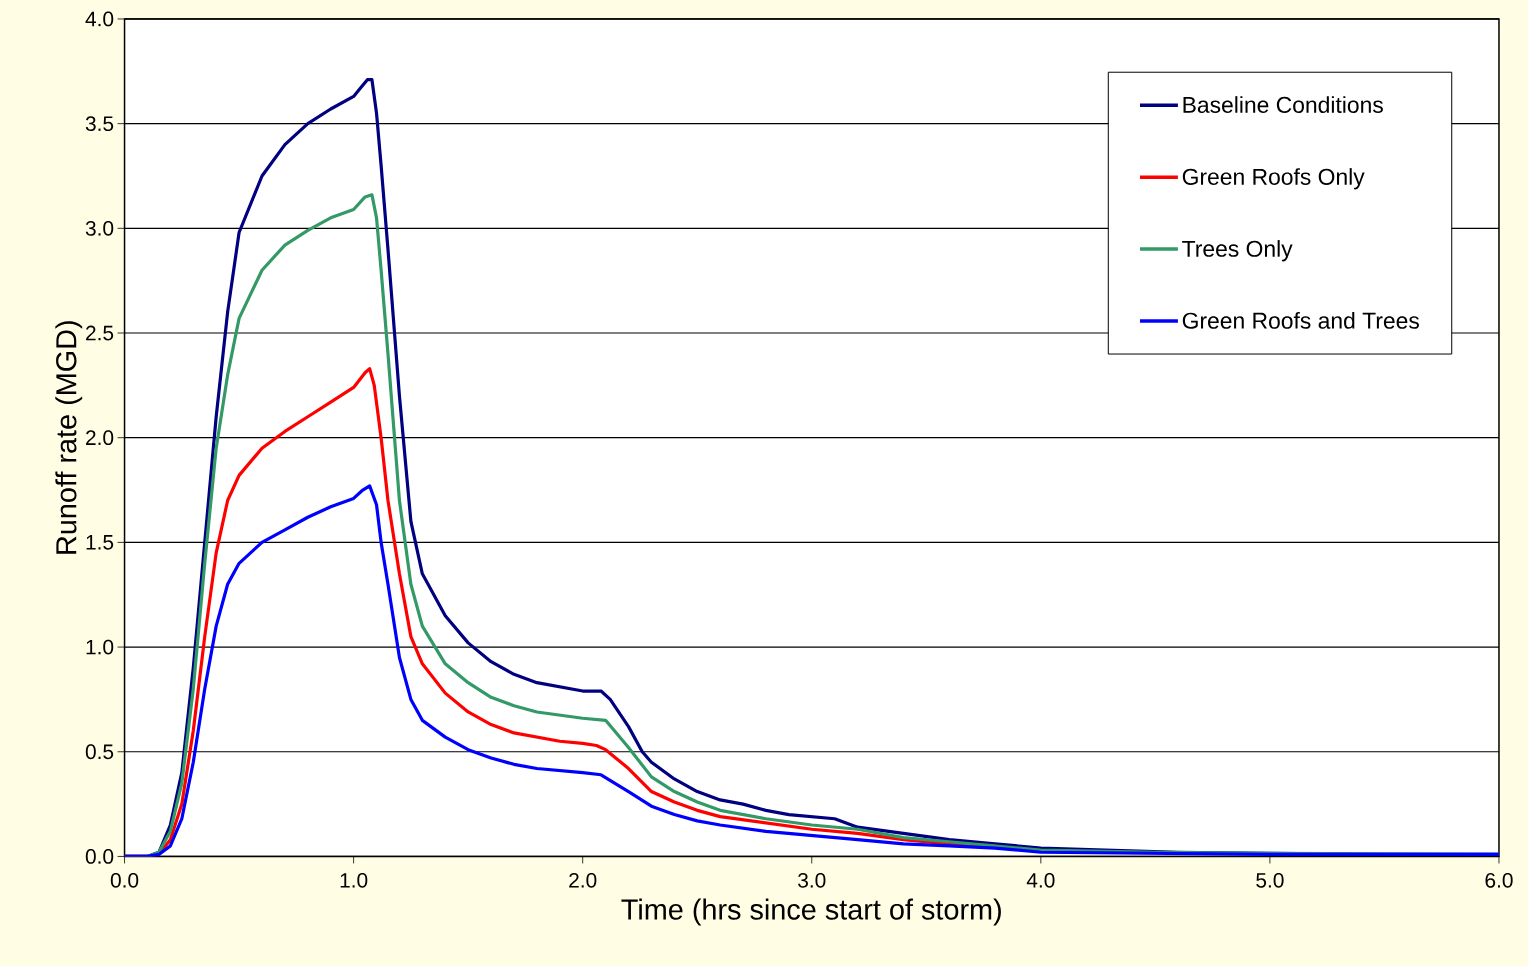  Describe the element at coordinates (99, 856) in the screenshot. I see `y-tick-label: 0.0` at that location.